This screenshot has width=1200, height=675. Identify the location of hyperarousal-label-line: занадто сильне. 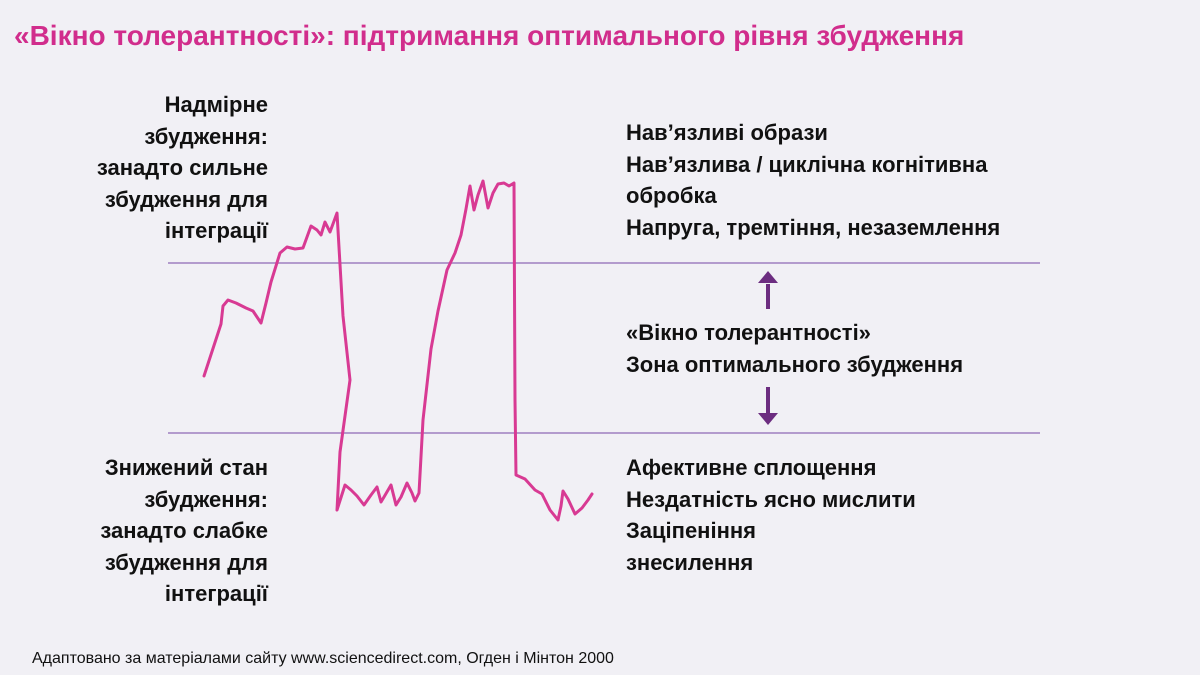
(182, 167).